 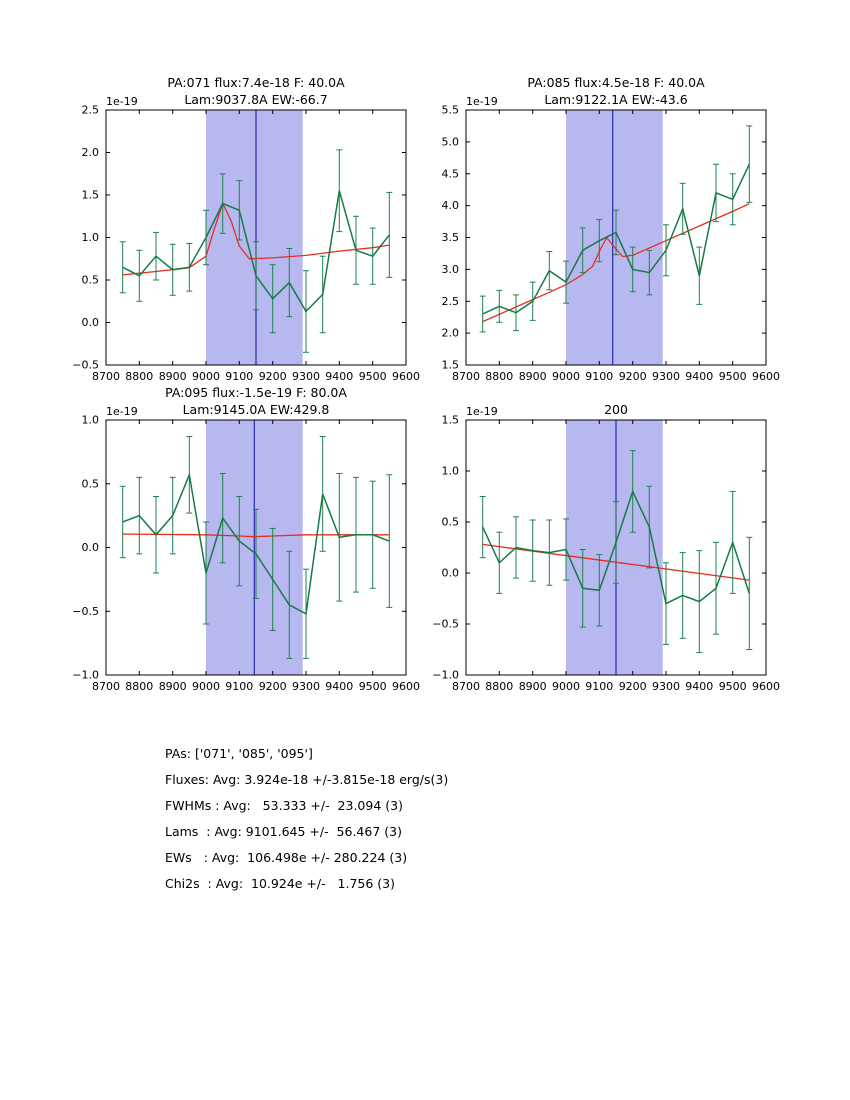 I want to click on chart-title: PA:085 flux:4.5e-18 F: 40.0A, so click(x=616, y=82).